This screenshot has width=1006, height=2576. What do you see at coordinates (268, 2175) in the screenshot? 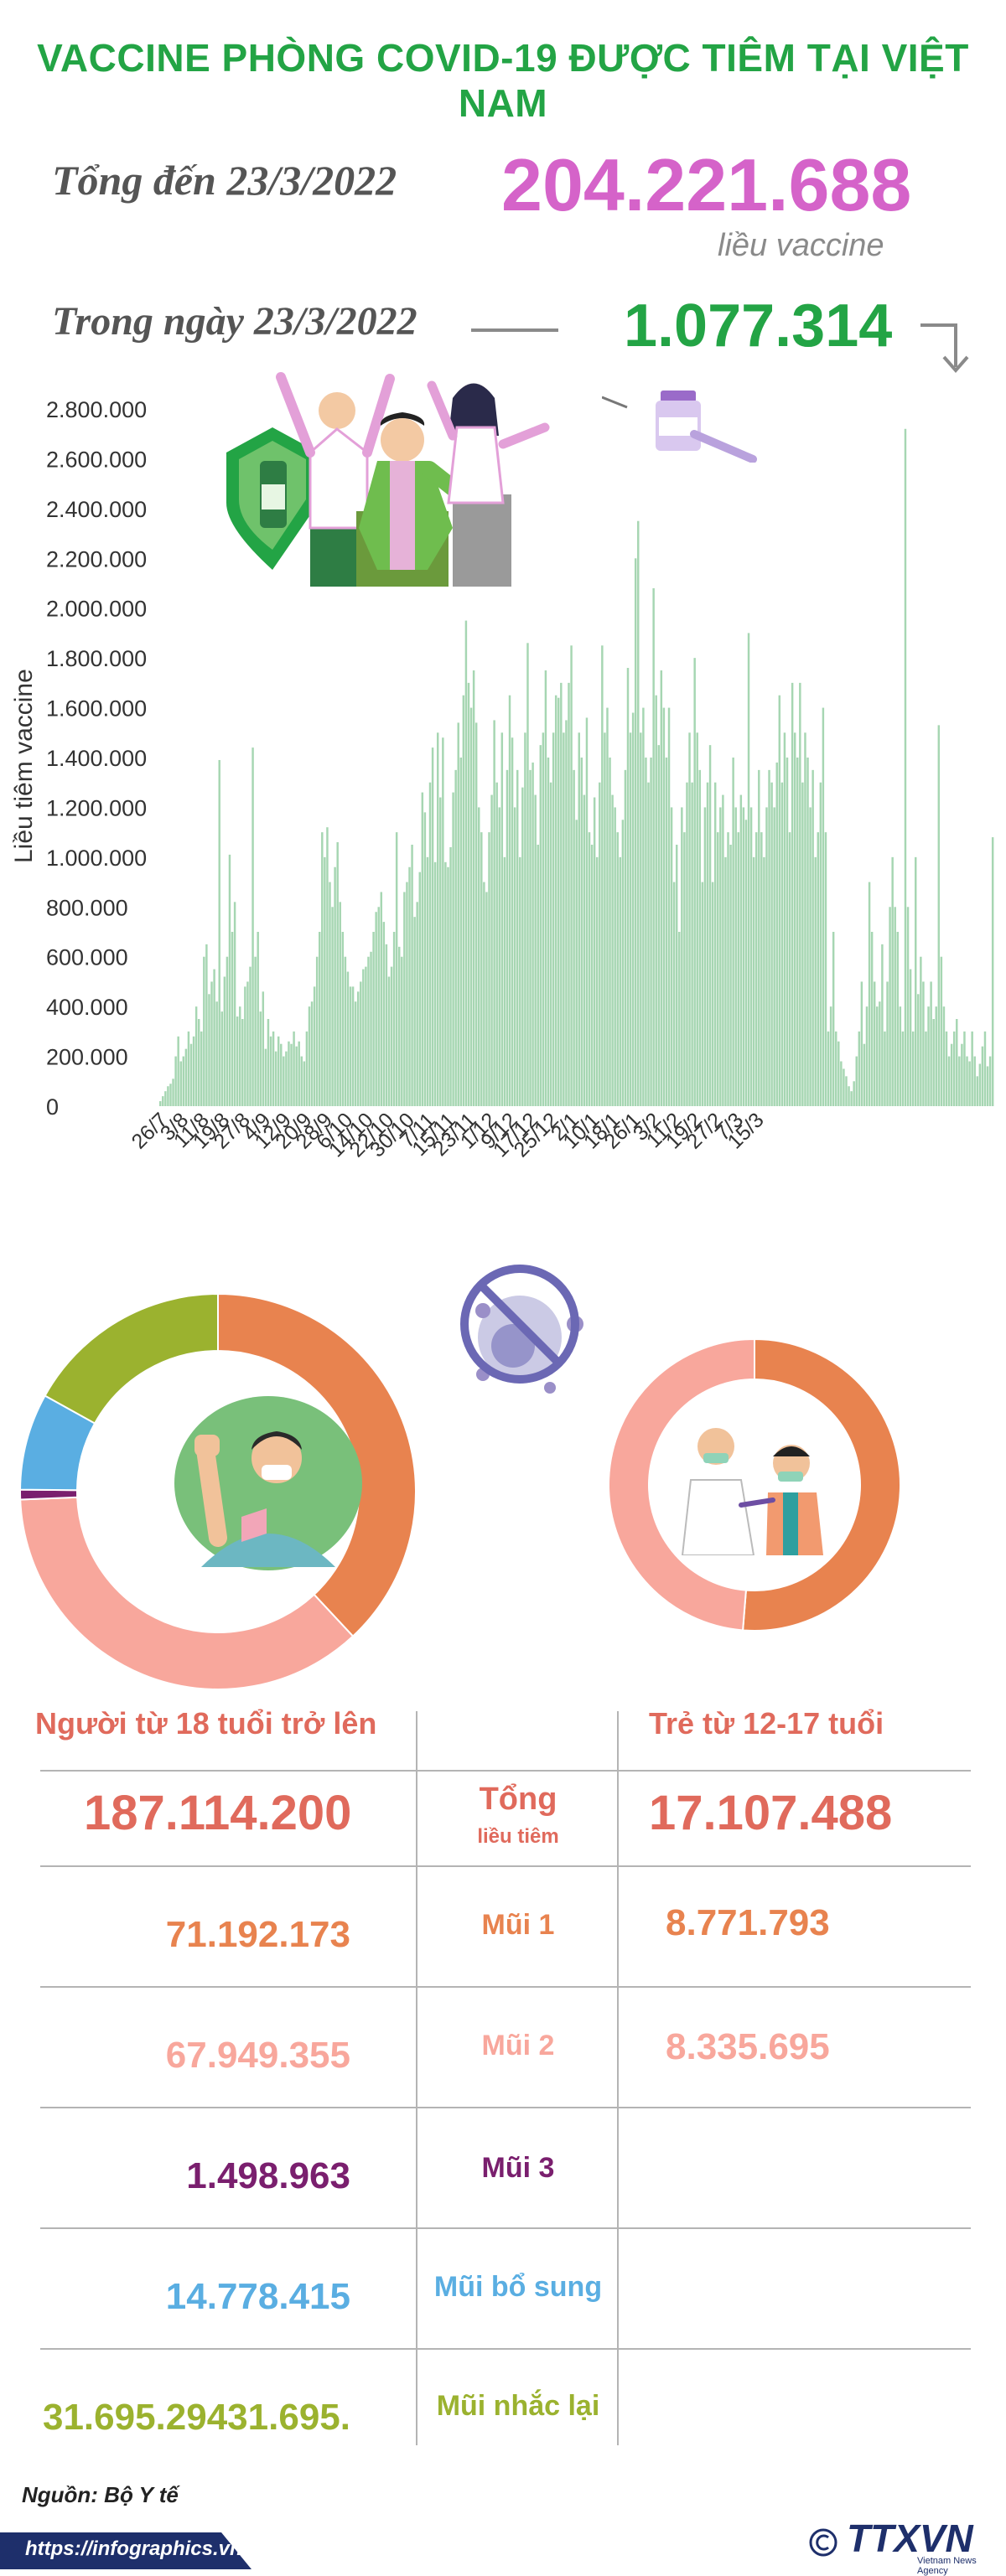
I see `adult-dose3-value: 1.498.963` at bounding box center [268, 2175].